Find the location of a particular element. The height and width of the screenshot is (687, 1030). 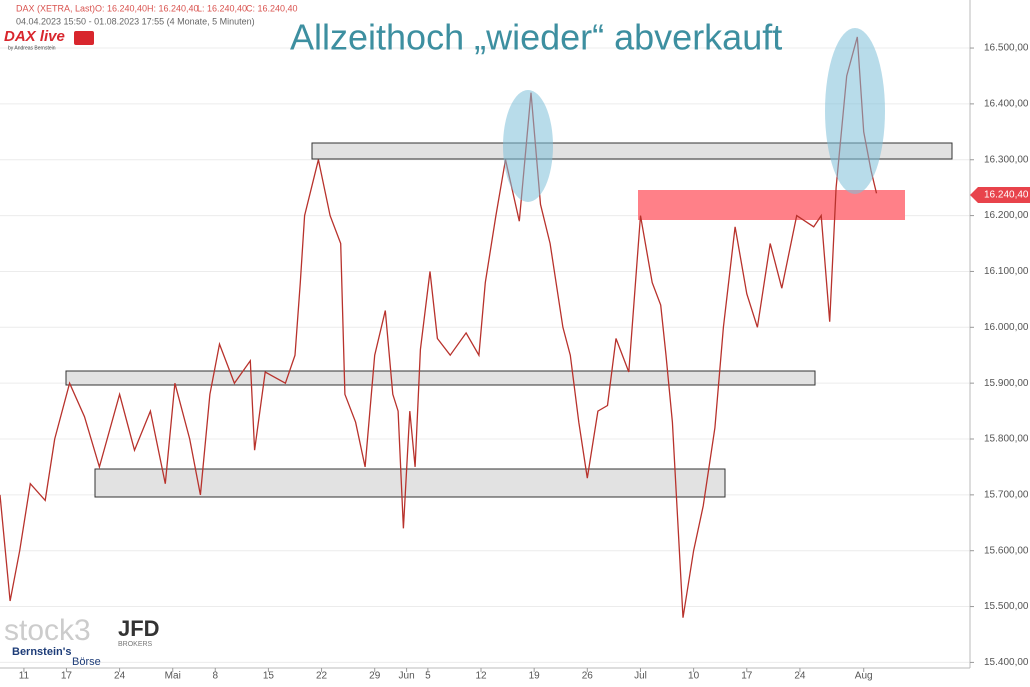

y-tick-label: 16.500,00 is located at coordinates (1006, 48).